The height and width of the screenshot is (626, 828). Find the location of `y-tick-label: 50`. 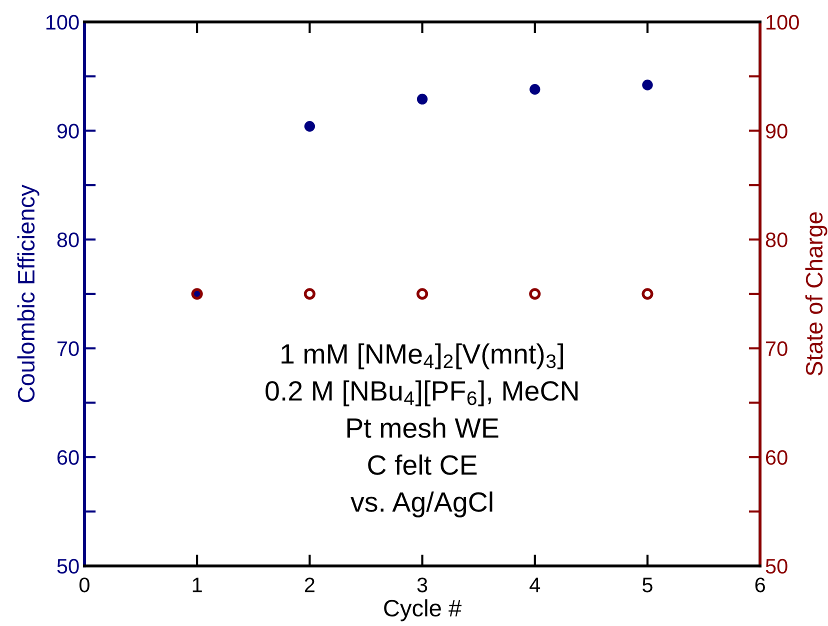

y-tick-label: 50 is located at coordinates (68, 566).